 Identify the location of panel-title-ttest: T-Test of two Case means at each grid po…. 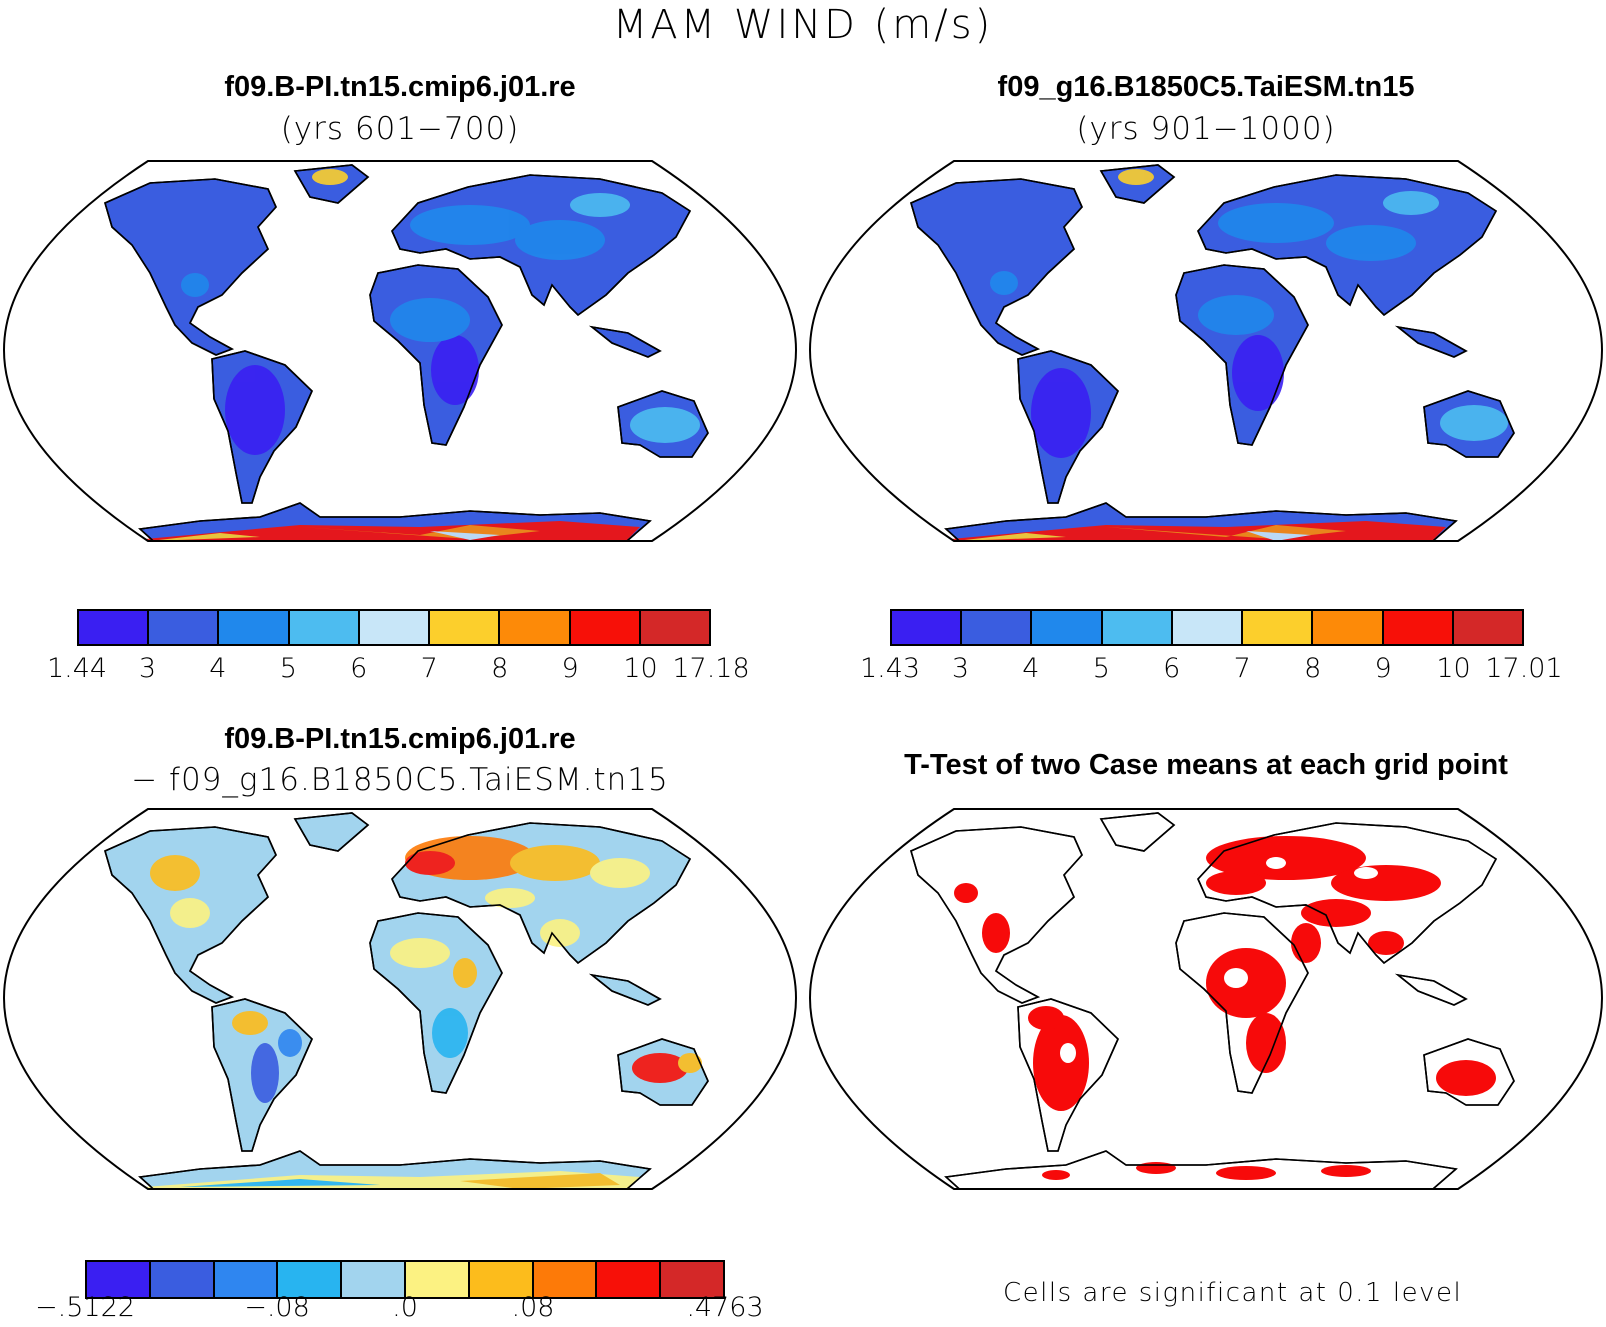
(1206, 765).